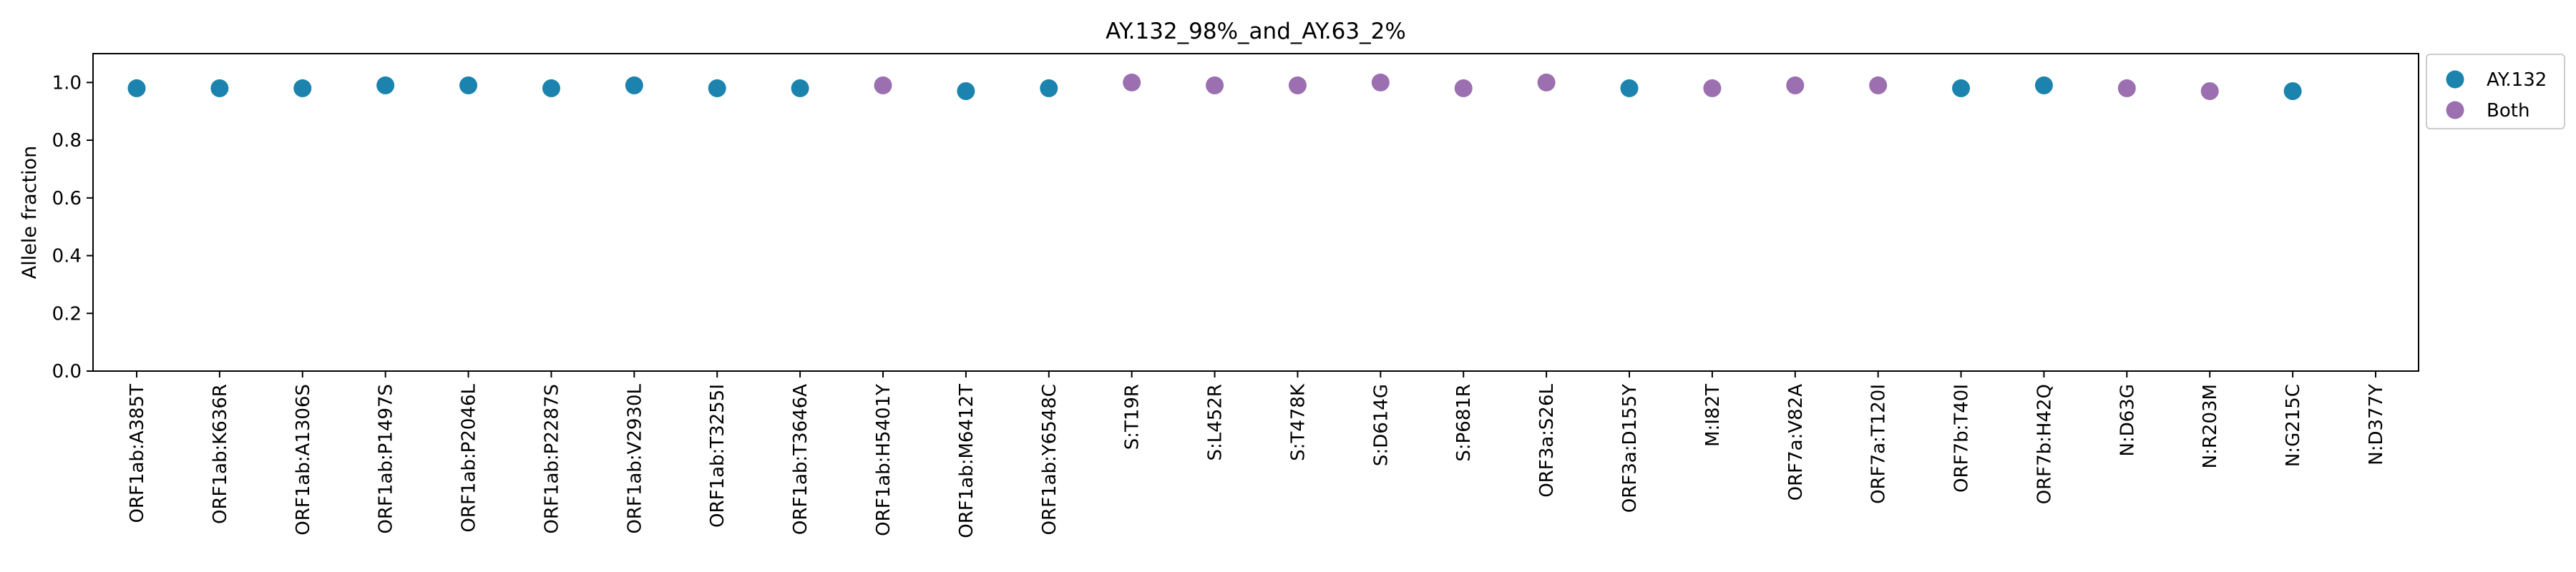 Image resolution: width=2576 pixels, height=572 pixels. What do you see at coordinates (67, 256) in the screenshot?
I see `y-tick-label: 0.4` at bounding box center [67, 256].